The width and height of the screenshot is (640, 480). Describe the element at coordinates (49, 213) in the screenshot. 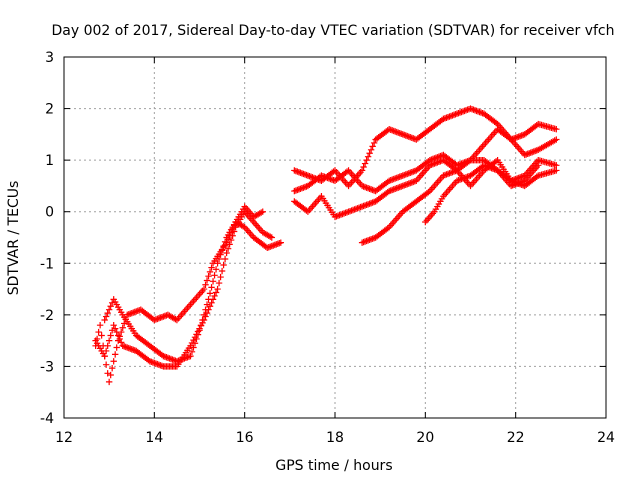

I see `y-tick-label: 0` at that location.